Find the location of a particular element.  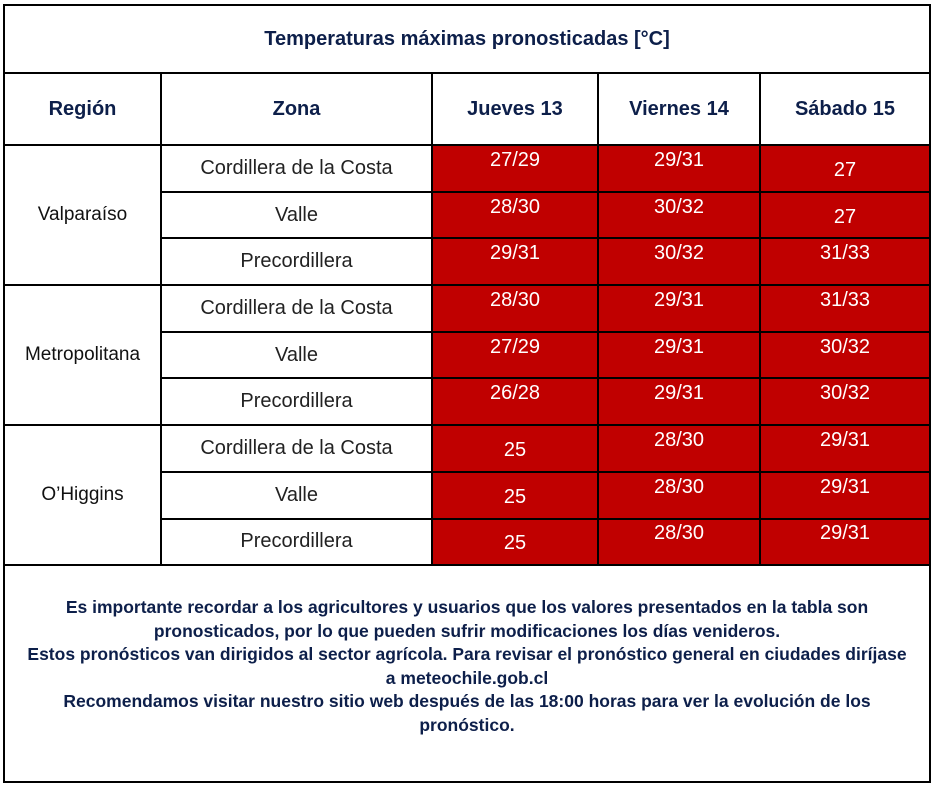

table-row: Precordillera 29/31 30/32 31/33 is located at coordinates (467, 262).